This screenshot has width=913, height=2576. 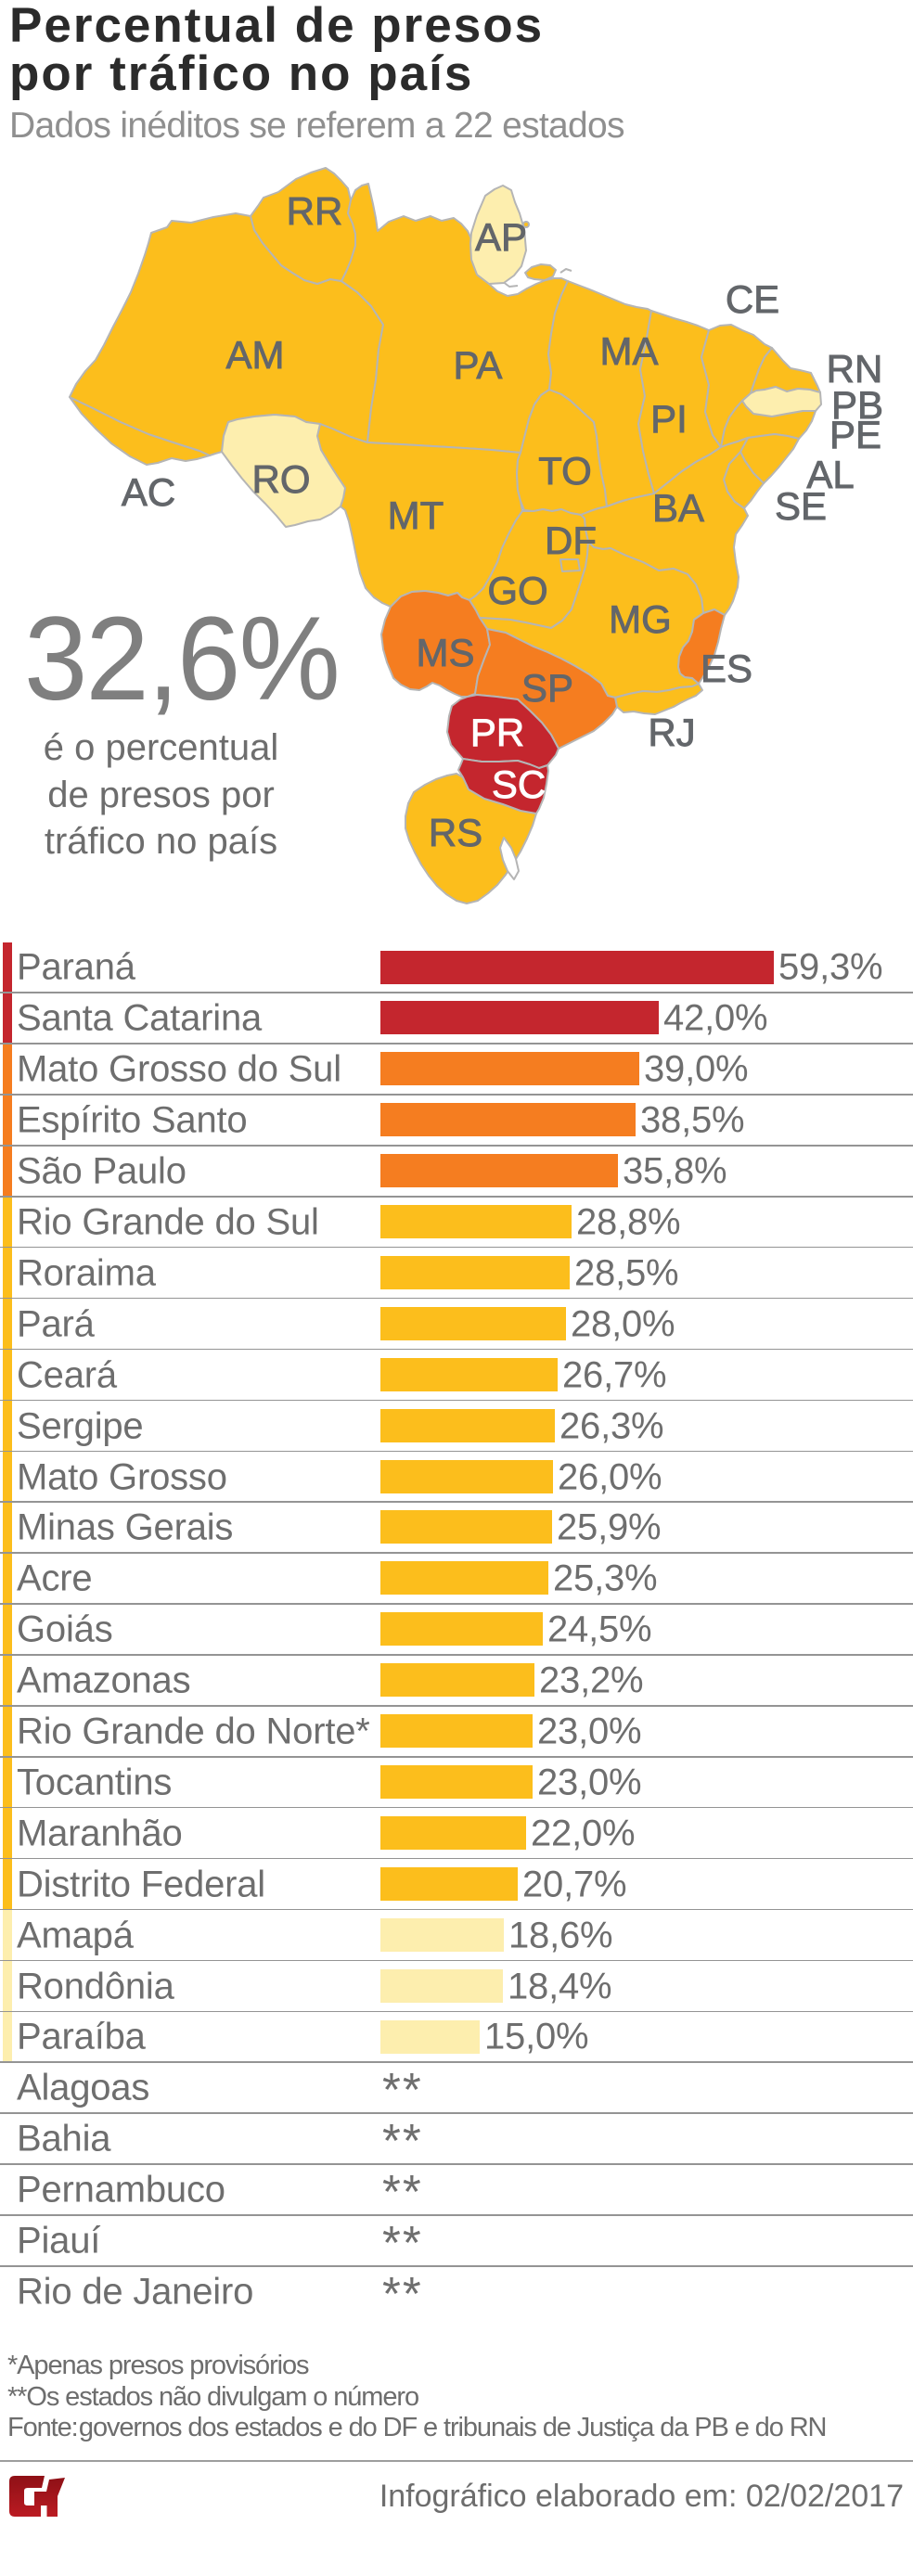 I want to click on svg-text: PB, so click(x=857, y=405).